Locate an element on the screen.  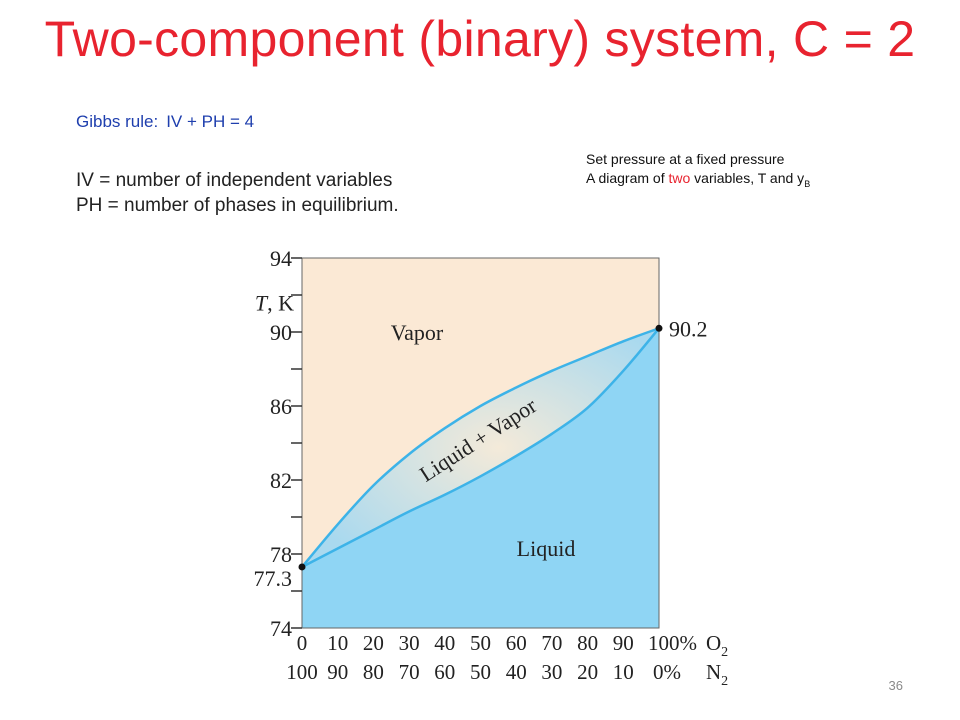
note-line-2-subscript: B is located at coordinates (807, 183).